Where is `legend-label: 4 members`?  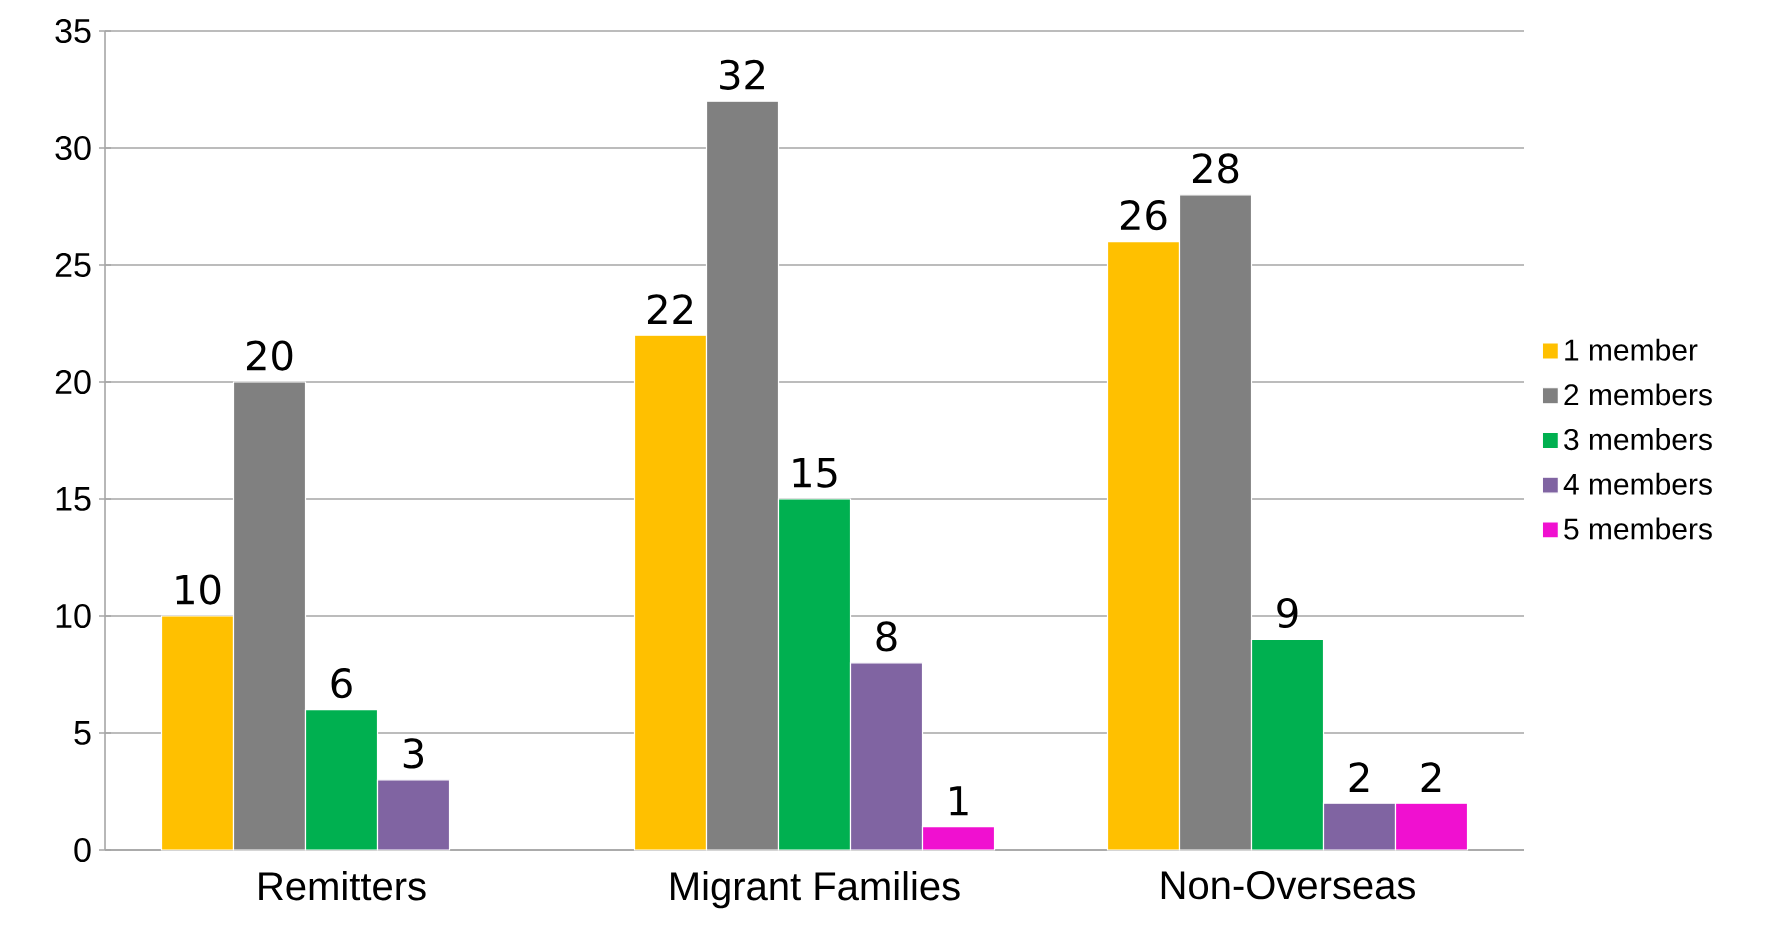 legend-label: 4 members is located at coordinates (1637, 483).